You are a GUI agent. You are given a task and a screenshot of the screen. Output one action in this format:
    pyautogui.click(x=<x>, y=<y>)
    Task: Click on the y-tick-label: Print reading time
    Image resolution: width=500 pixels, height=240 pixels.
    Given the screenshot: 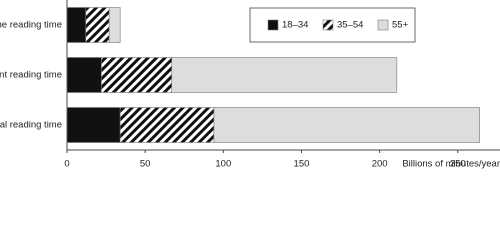 What is the action you would take?
    pyautogui.click(x=31, y=75)
    